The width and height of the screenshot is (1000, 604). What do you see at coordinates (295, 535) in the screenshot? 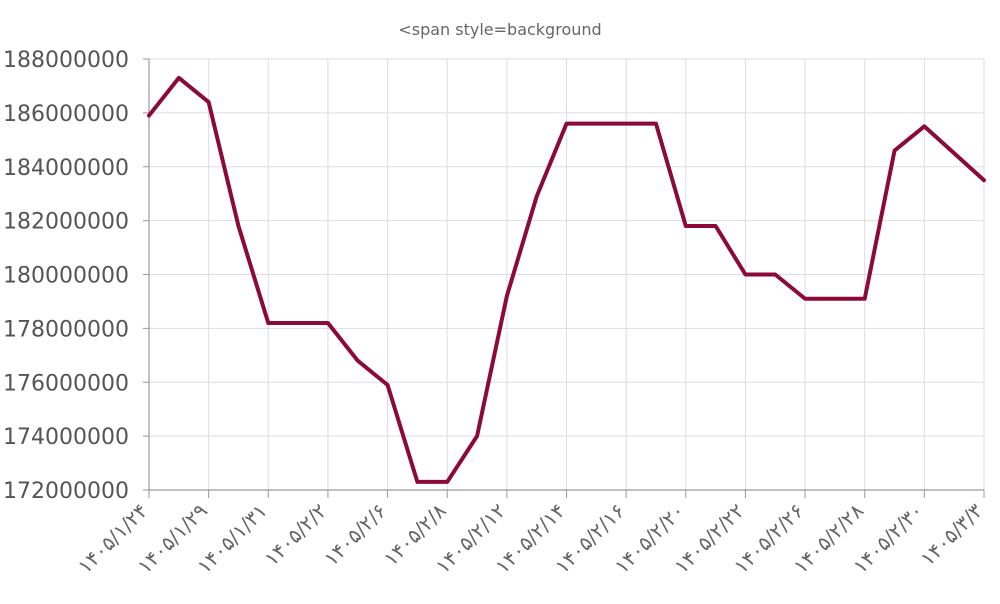
I see `x-tick-label: ۱۴۰۵/۲/۲` at bounding box center [295, 535].